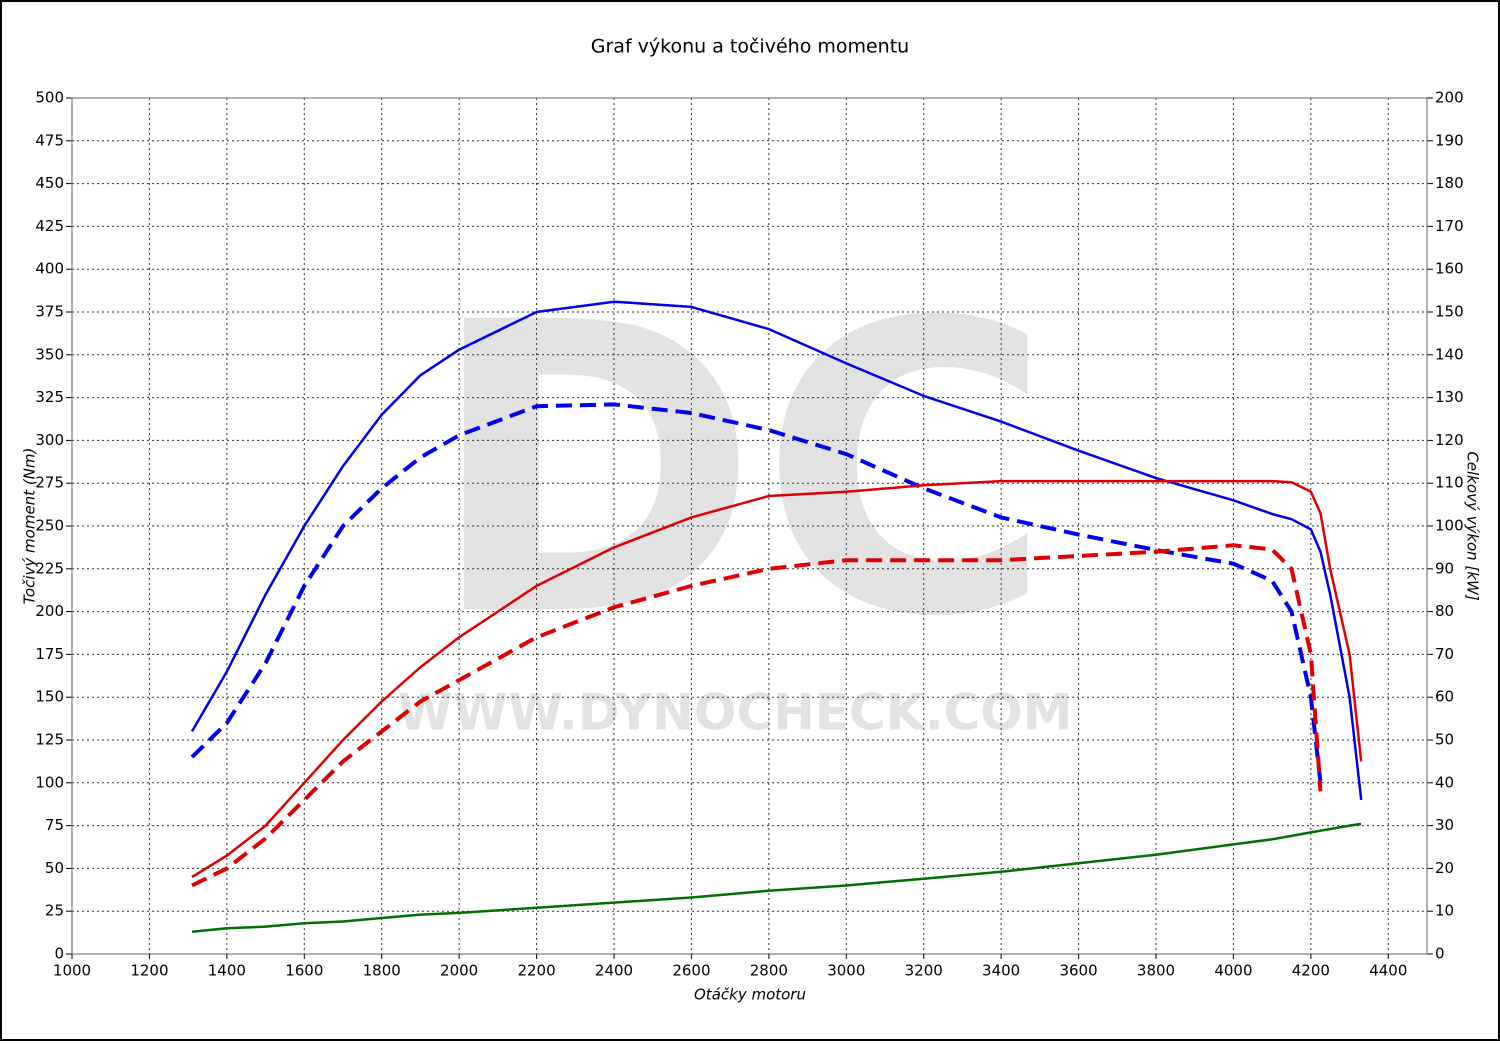 The width and height of the screenshot is (1500, 1045). What do you see at coordinates (1078, 971) in the screenshot?
I see `x-tick-label: 3600` at bounding box center [1078, 971].